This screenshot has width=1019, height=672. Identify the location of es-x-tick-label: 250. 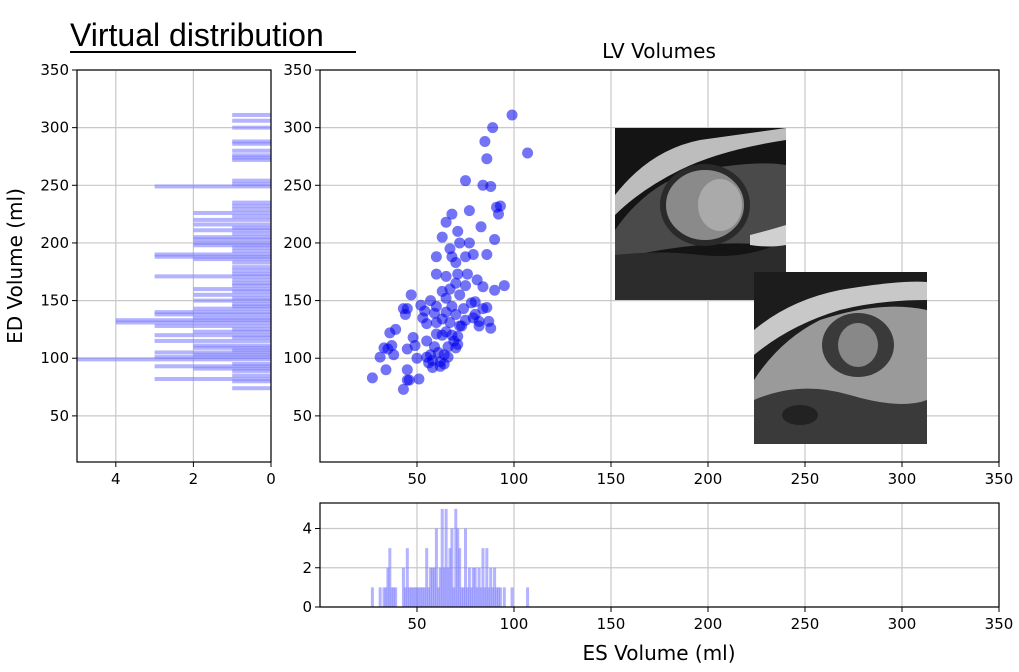
(805, 624).